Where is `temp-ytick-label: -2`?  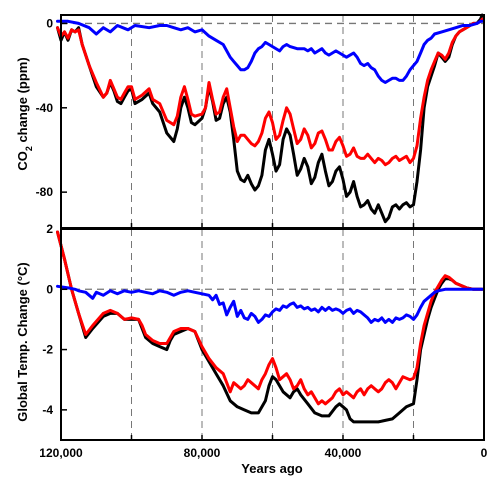
temp-ytick-label: -2 is located at coordinates (47, 350).